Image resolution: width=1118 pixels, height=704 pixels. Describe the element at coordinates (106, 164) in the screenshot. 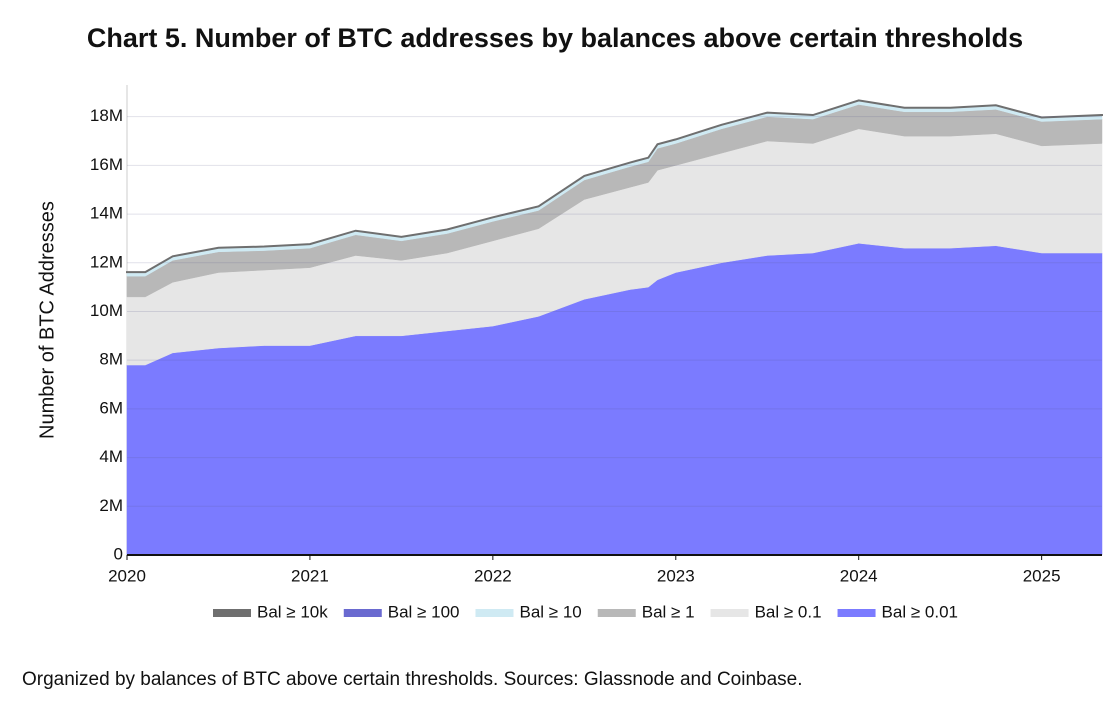

I see `y-tick-label: 16M` at that location.